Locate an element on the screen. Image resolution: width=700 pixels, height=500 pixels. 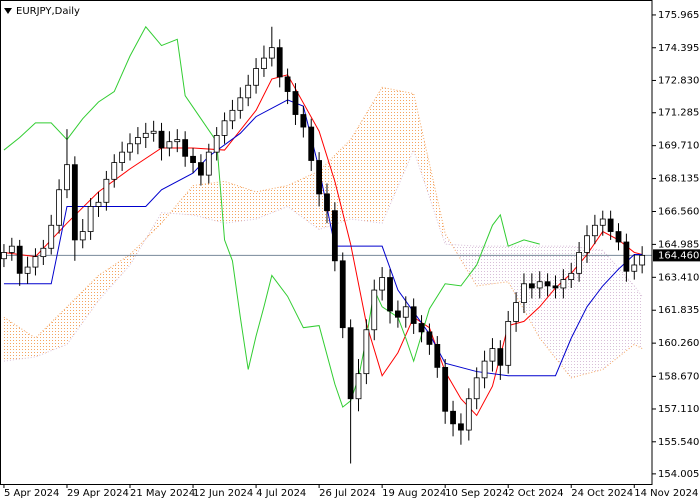
x-tick-label: 4 Jul 2024 is located at coordinates (281, 493).